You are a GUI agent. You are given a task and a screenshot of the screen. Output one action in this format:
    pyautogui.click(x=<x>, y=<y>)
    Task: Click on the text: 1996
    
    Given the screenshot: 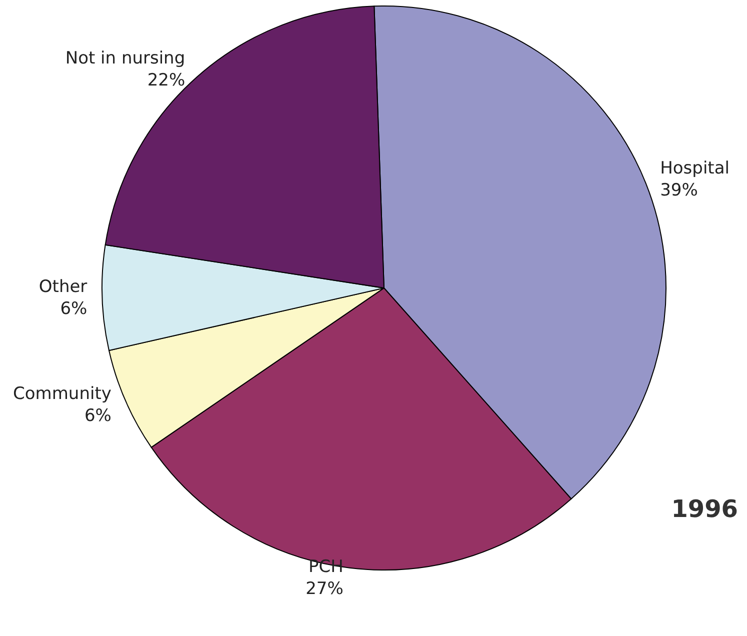 What is the action you would take?
    pyautogui.click(x=704, y=509)
    